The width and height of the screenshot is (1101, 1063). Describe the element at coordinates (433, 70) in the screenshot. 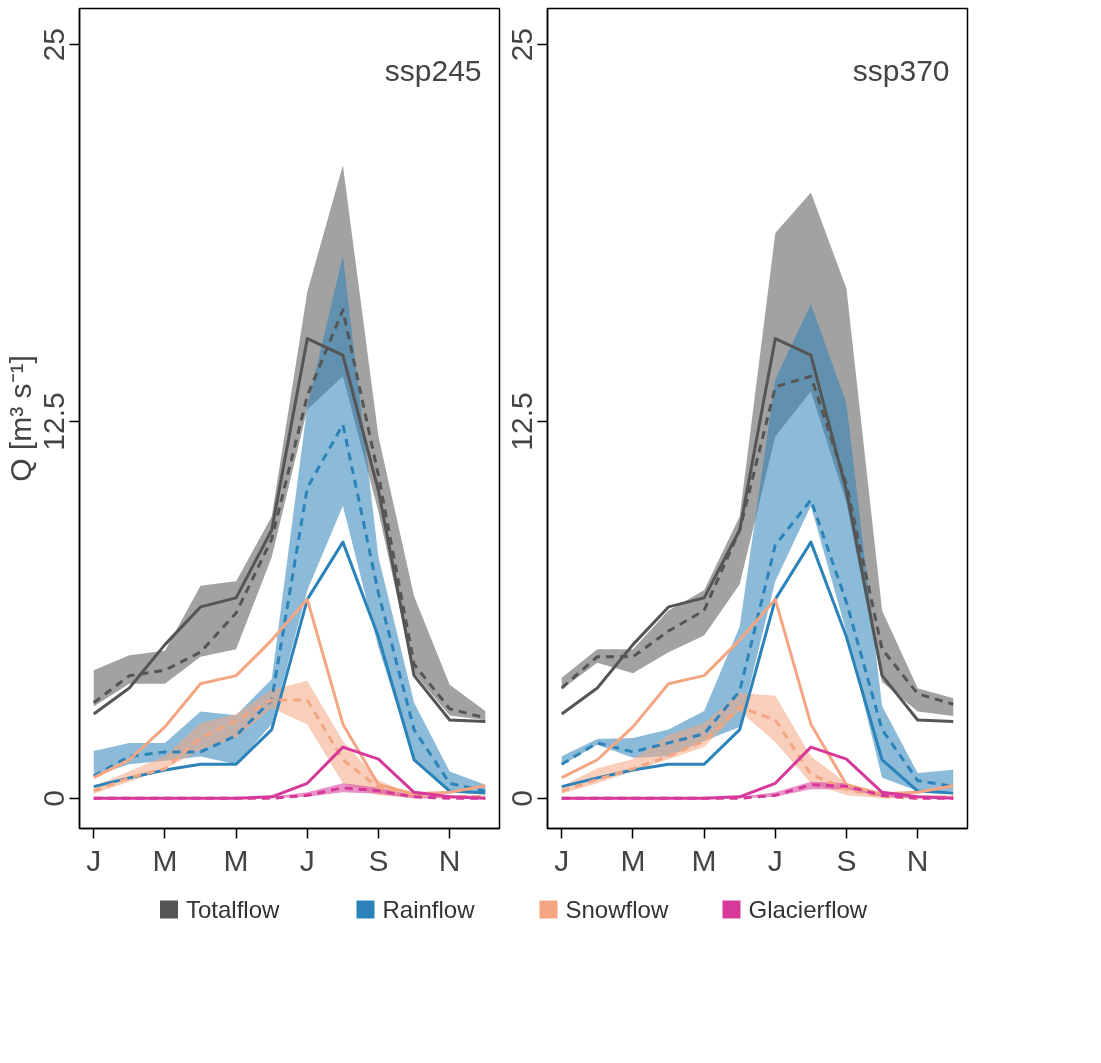

I see `annotation: ssp245` at that location.